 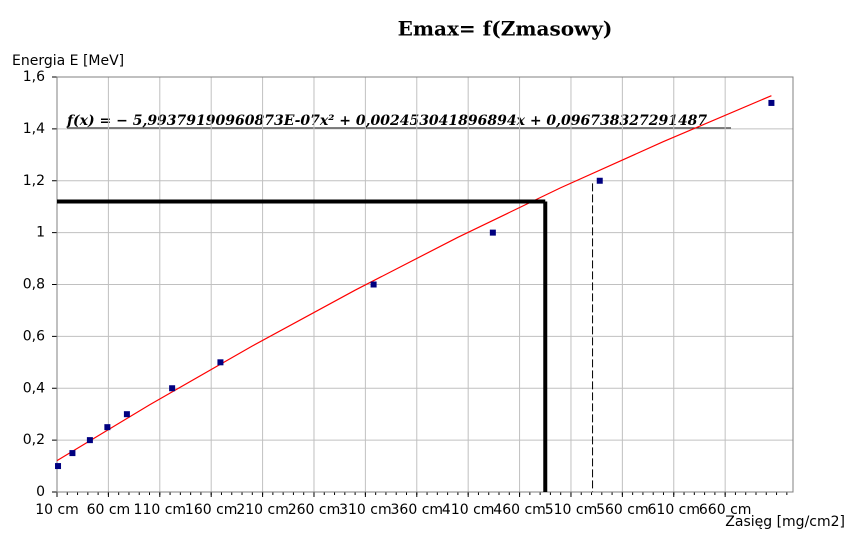 What do you see at coordinates (40, 233) in the screenshot?
I see `y-tick-label: 1` at bounding box center [40, 233].